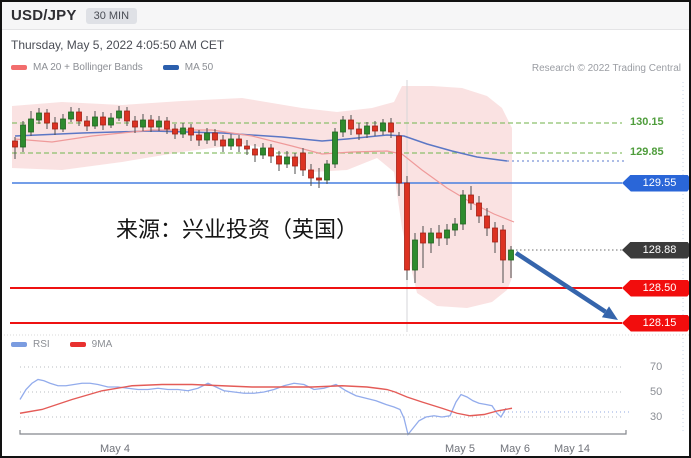  I want to click on chart-timestamp: Thursday, May 5, 2022 4:05:50 AM CET, so click(118, 45).